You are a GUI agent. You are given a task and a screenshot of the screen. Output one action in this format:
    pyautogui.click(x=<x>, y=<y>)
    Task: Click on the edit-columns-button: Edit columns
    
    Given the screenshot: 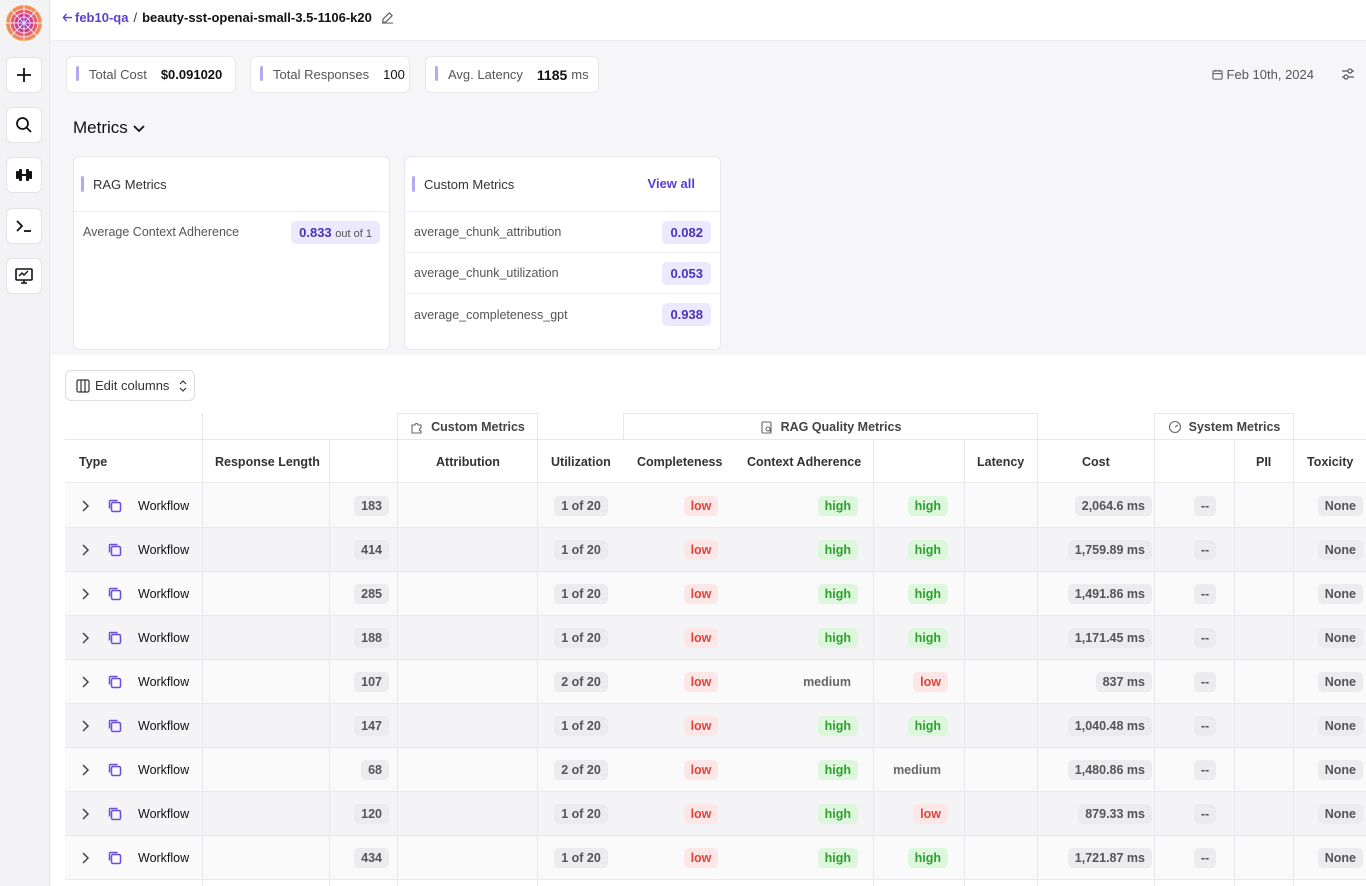 What is the action you would take?
    pyautogui.click(x=130, y=385)
    